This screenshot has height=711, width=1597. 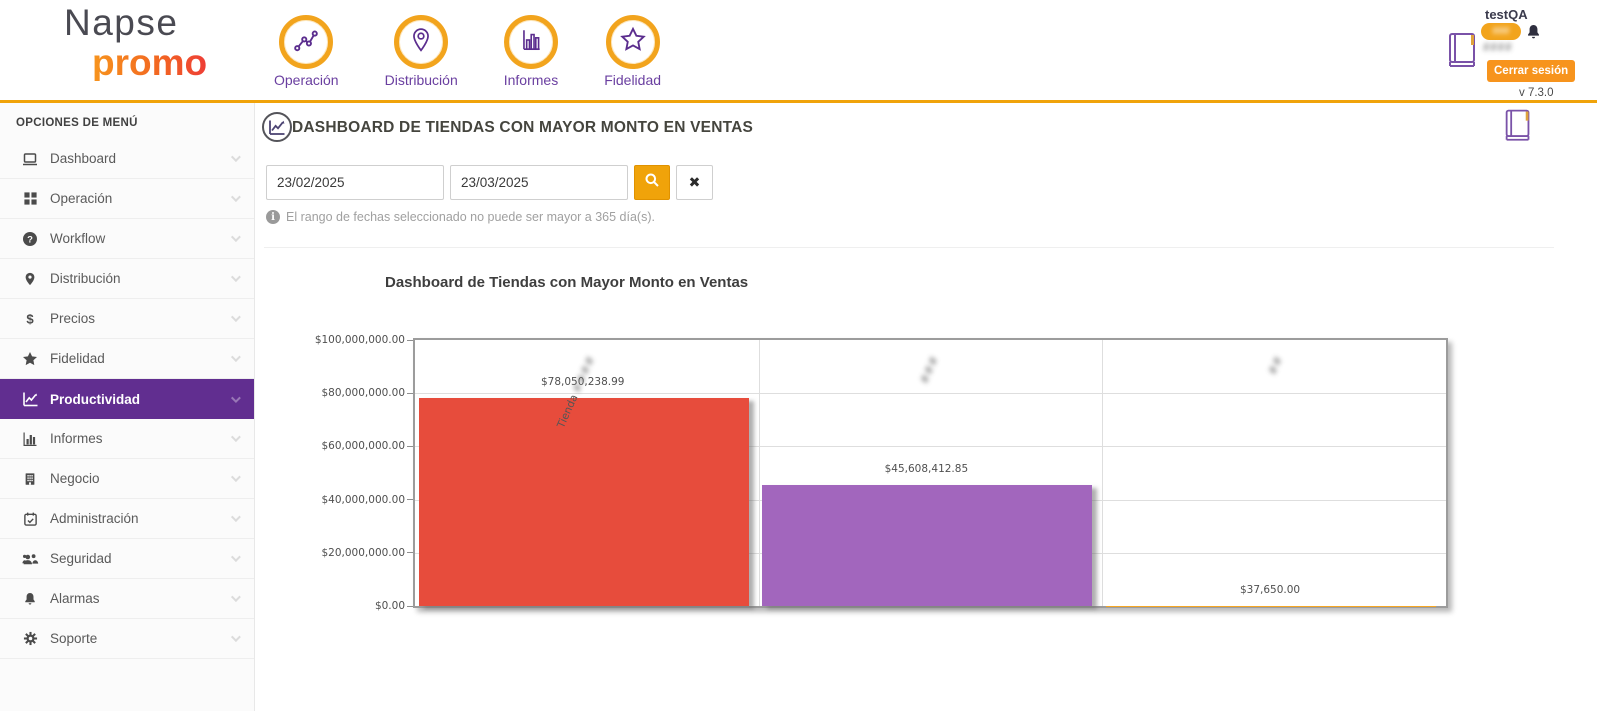 I want to click on sidebar-item-soporte: Soporte, so click(x=127, y=639).